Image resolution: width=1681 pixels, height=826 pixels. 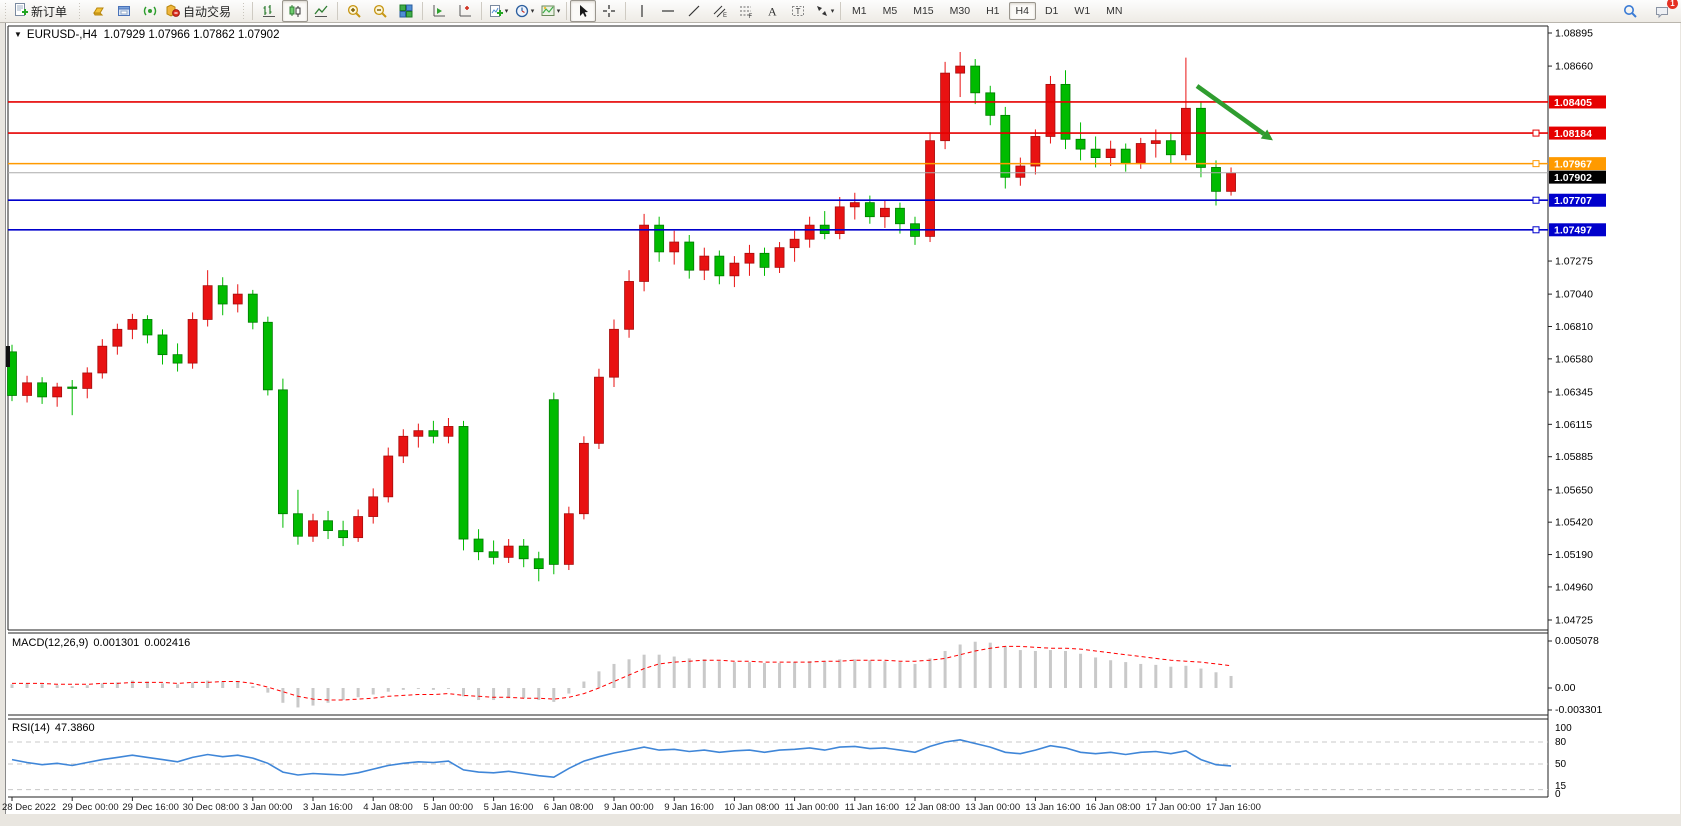 What do you see at coordinates (1173, 807) in the screenshot?
I see `time-label: 17 Jan 00:00` at bounding box center [1173, 807].